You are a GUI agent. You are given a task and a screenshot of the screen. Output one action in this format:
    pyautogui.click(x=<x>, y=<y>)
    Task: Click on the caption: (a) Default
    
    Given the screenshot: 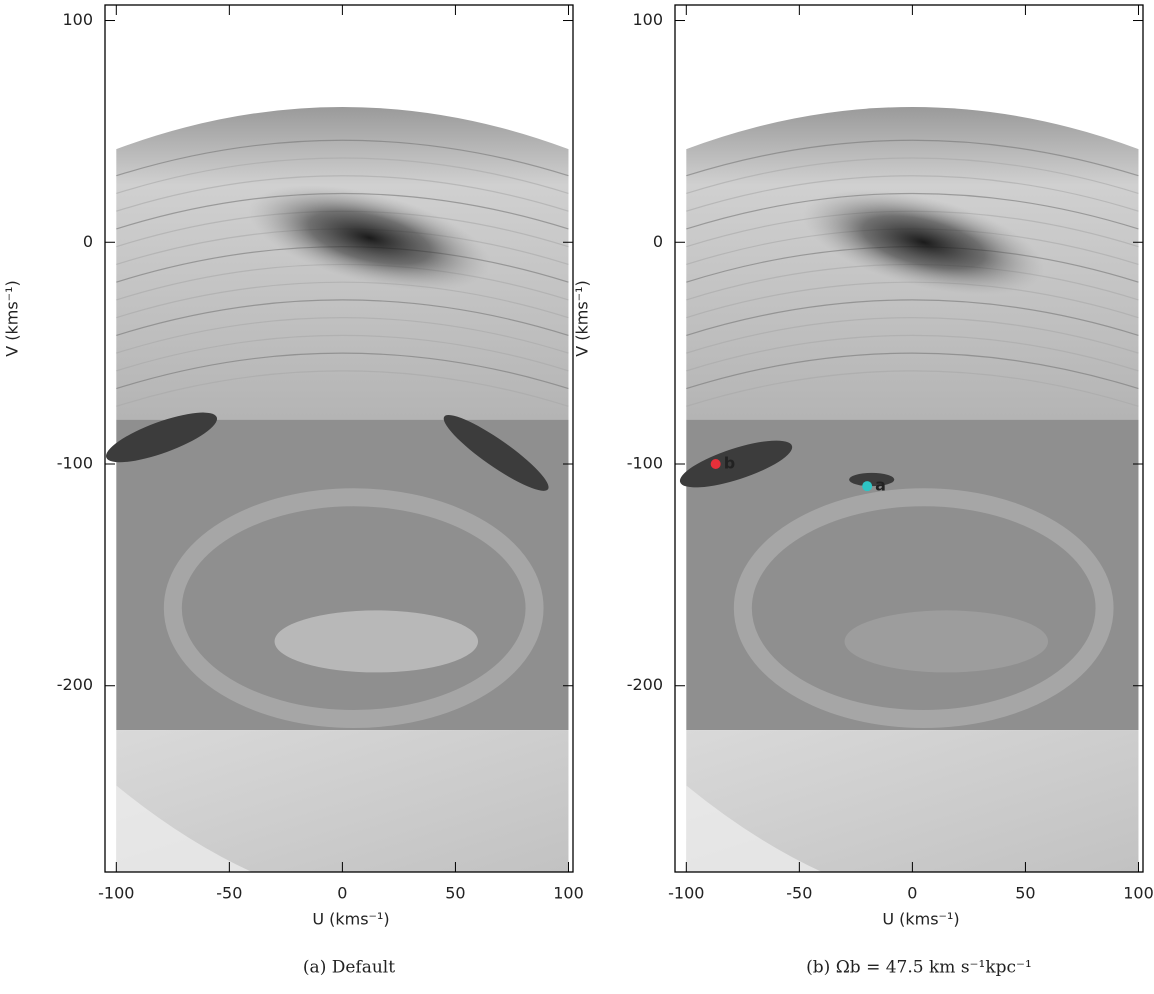 What is the action you would take?
    pyautogui.click(x=349, y=968)
    